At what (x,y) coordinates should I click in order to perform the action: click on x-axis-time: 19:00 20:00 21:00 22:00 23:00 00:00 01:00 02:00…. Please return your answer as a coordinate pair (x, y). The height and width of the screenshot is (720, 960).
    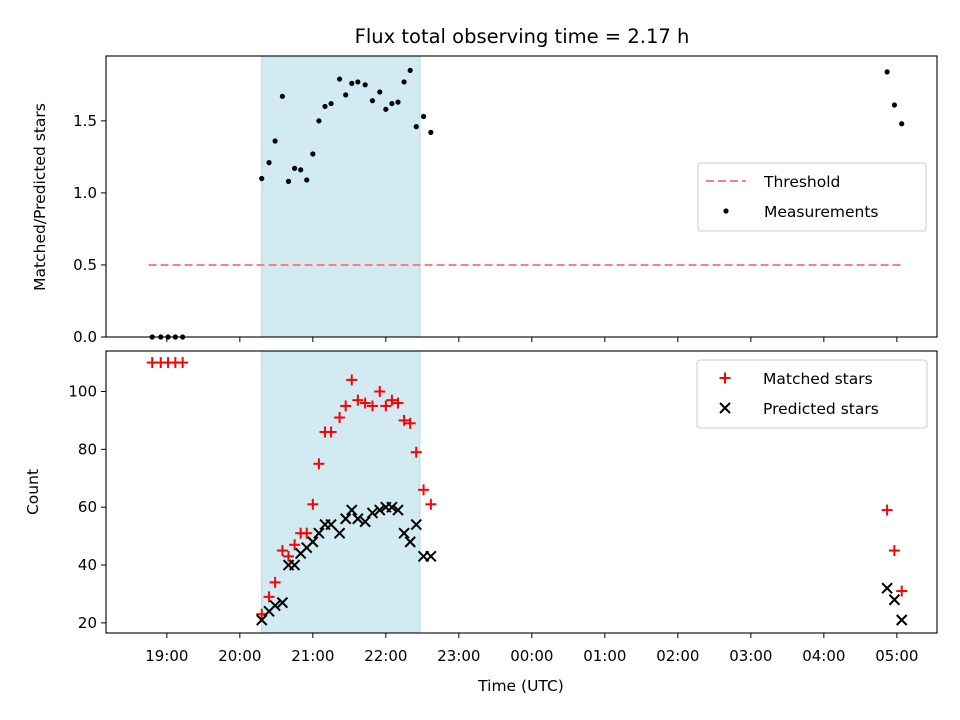
    Looking at the image, I should click on (531, 649).